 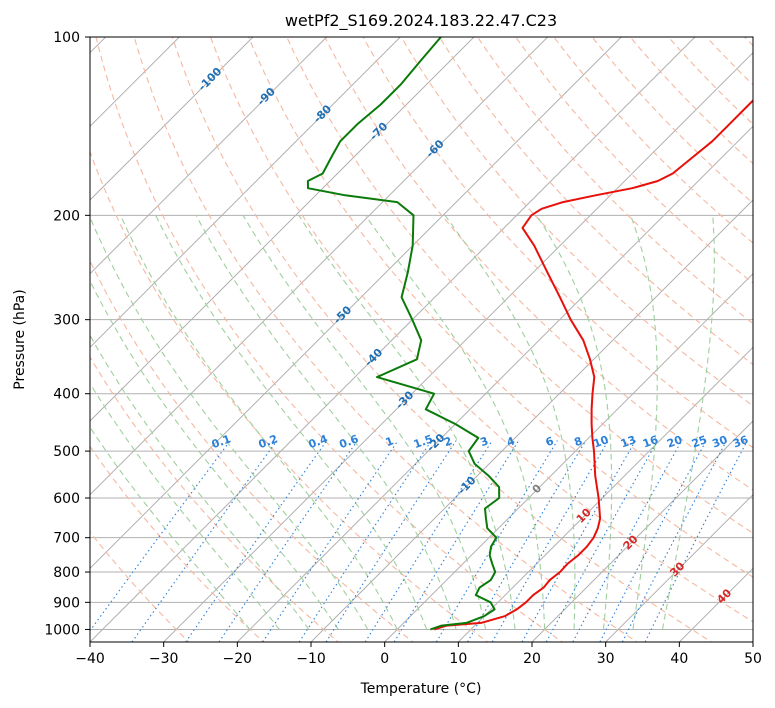 What do you see at coordinates (584, 516) in the screenshot?
I see `isotherm-label: 10` at bounding box center [584, 516].